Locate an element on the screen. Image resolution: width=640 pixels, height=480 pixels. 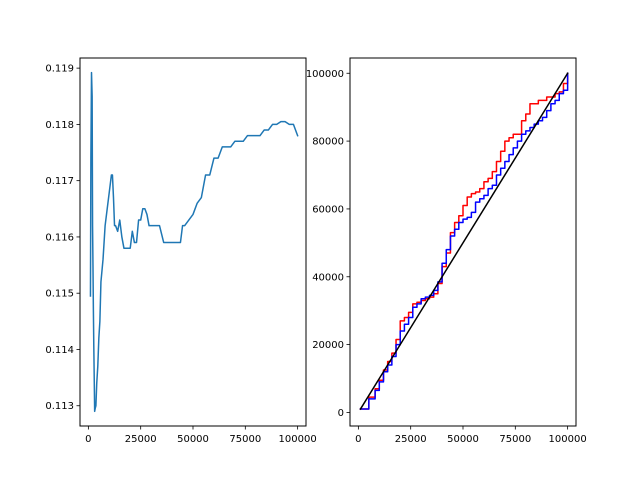
left-xtick-label: 50000 is located at coordinates (193, 439).